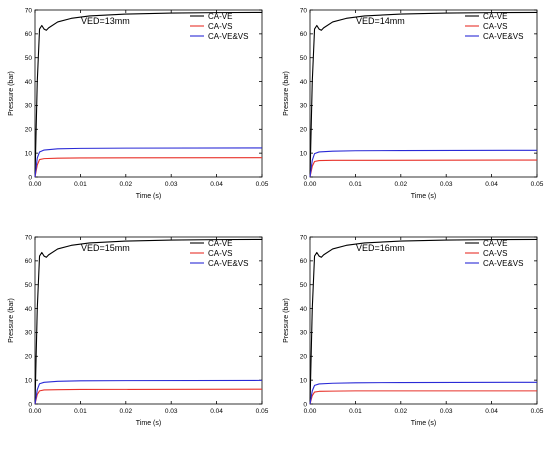 This screenshot has width=550, height=453. What do you see at coordinates (380, 248) in the screenshot?
I see `chart-title: VED=16mm` at bounding box center [380, 248].